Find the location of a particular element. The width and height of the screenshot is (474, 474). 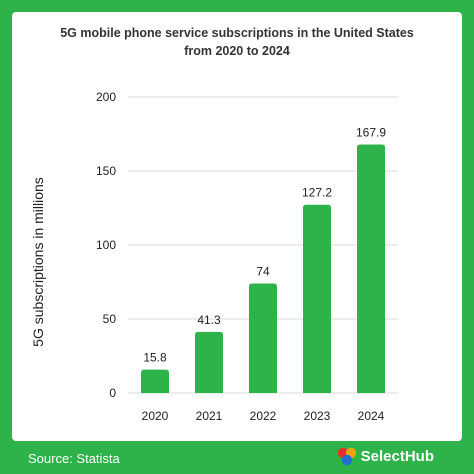

y-tick-label: 0 is located at coordinates (112, 393).